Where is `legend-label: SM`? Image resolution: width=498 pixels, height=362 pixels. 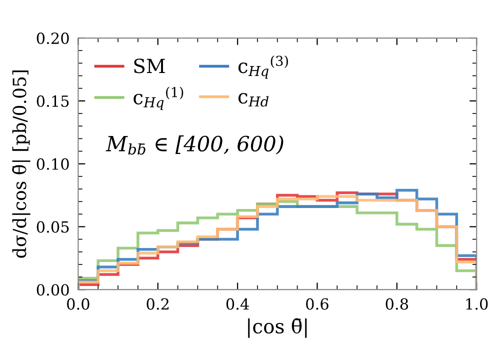
legend-label: SM is located at coordinates (149, 66).